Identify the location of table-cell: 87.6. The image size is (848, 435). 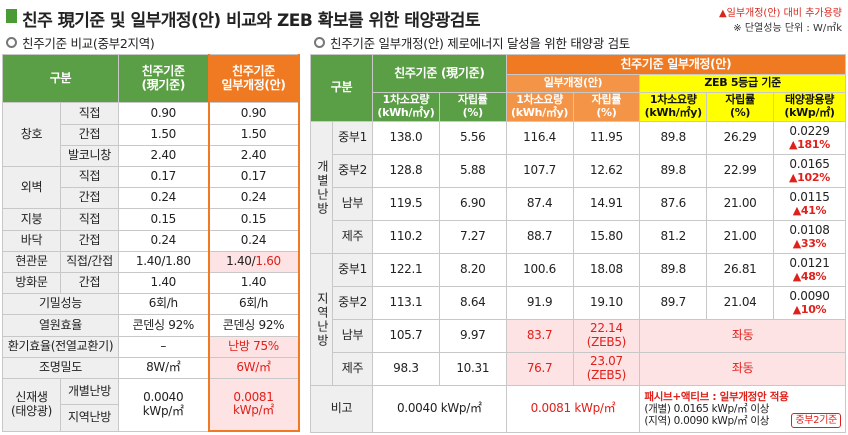
(673, 204).